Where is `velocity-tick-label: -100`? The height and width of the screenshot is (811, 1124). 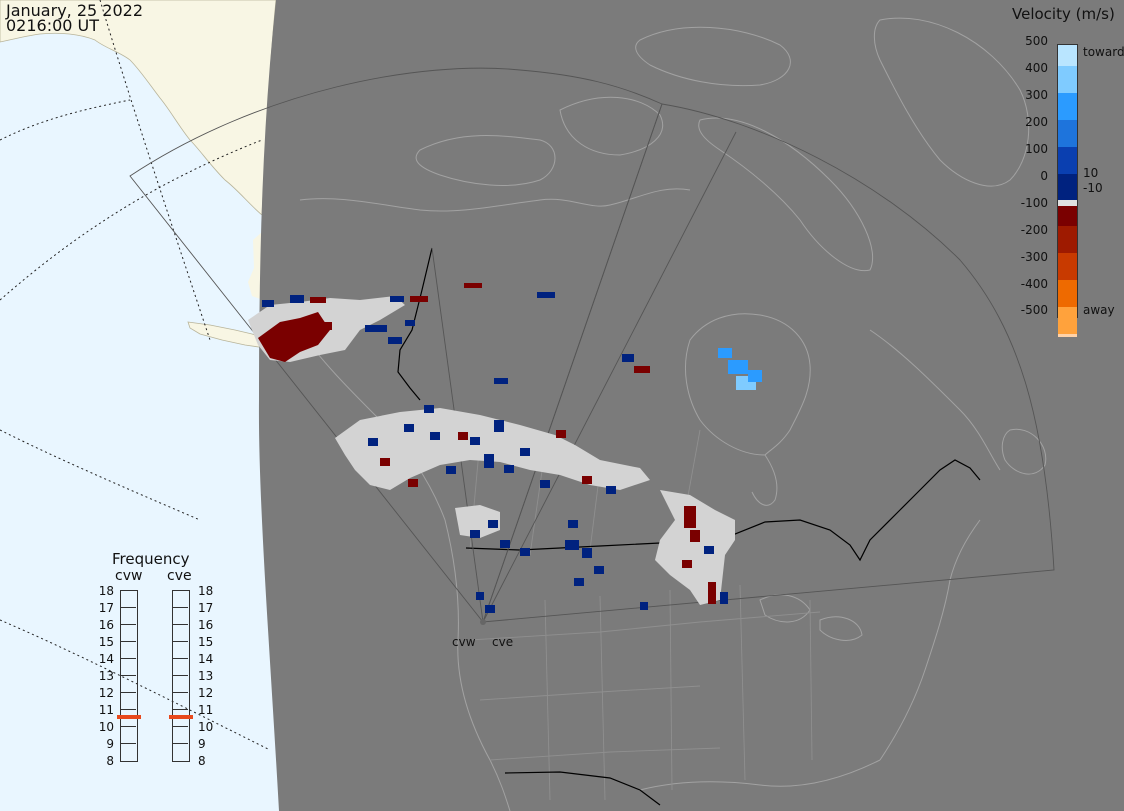
velocity-tick-label: -100 is located at coordinates (1034, 203).